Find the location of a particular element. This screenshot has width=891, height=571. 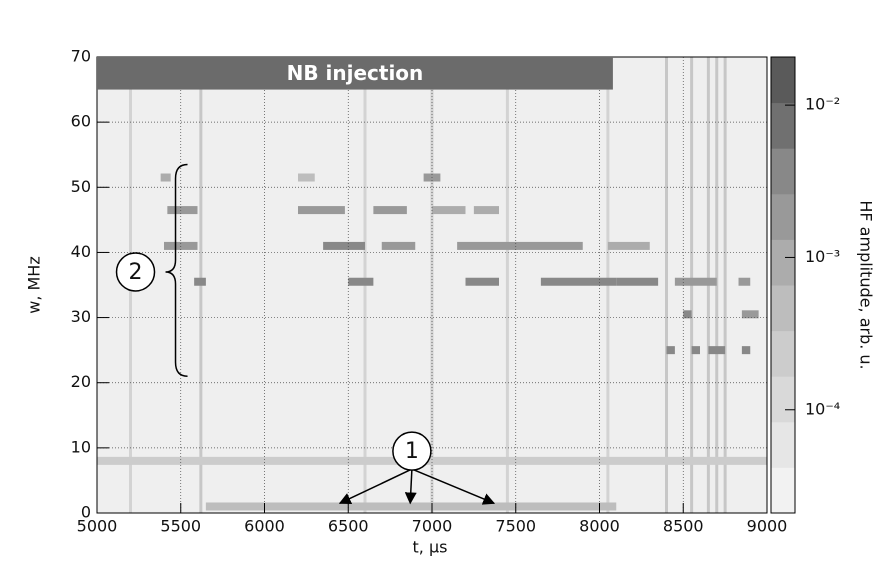

y-tick-label: 60 is located at coordinates (81, 121).